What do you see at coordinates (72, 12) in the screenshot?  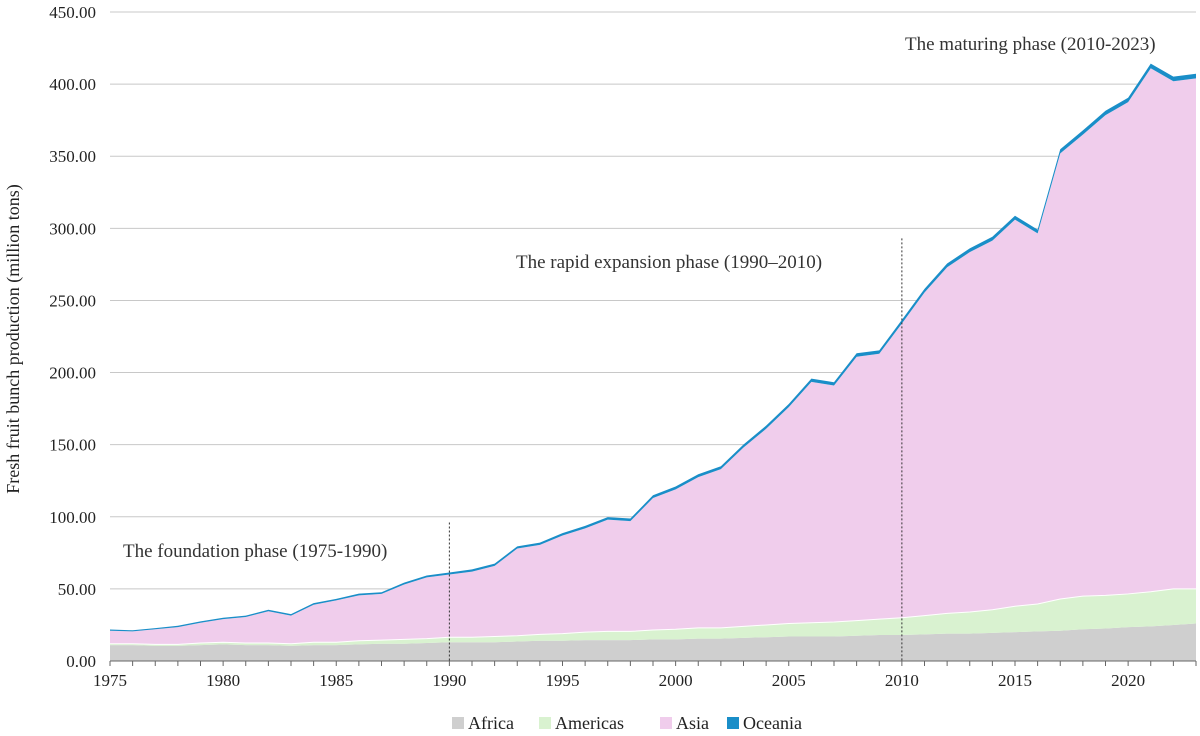 I see `y-tick-label-9: 450.00` at bounding box center [72, 12].